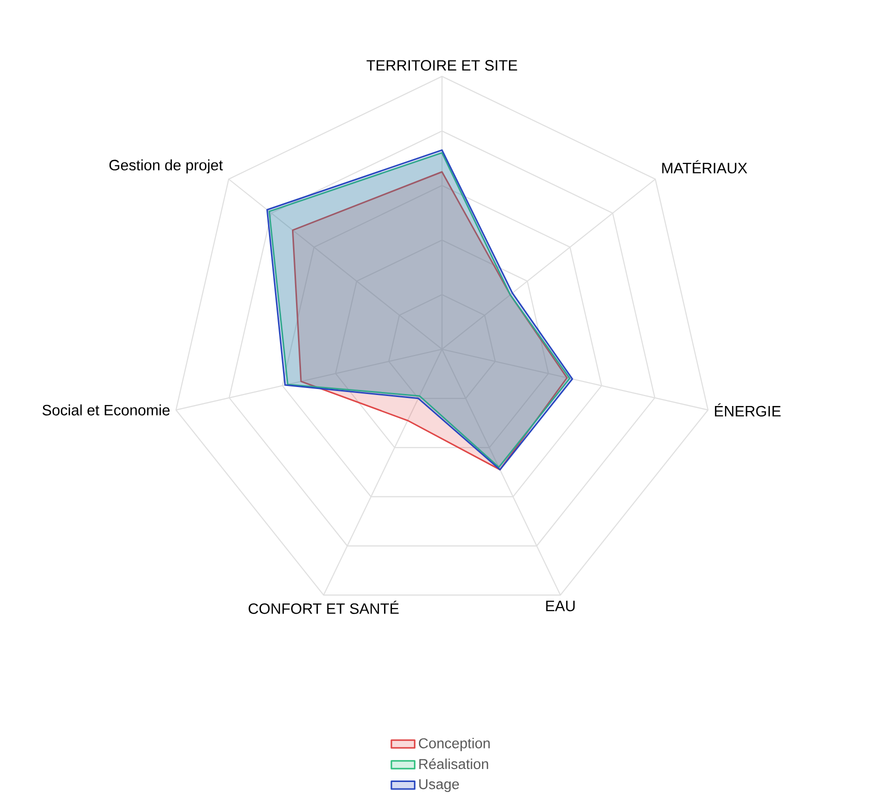  What do you see at coordinates (705, 167) in the screenshot?
I see `spoke-label: MATÉRIAUX` at bounding box center [705, 167].